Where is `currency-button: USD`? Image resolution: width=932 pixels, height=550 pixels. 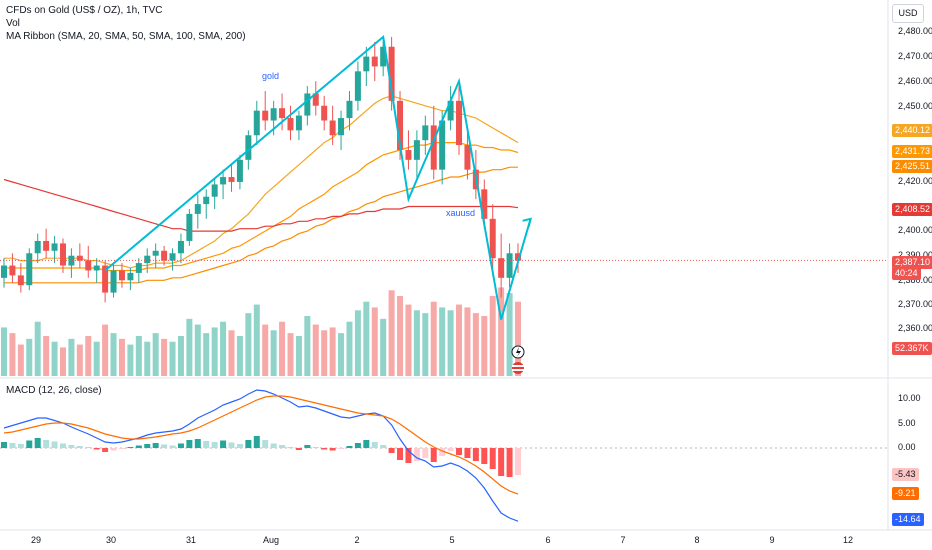
currency-button: USD is located at coordinates (908, 13).